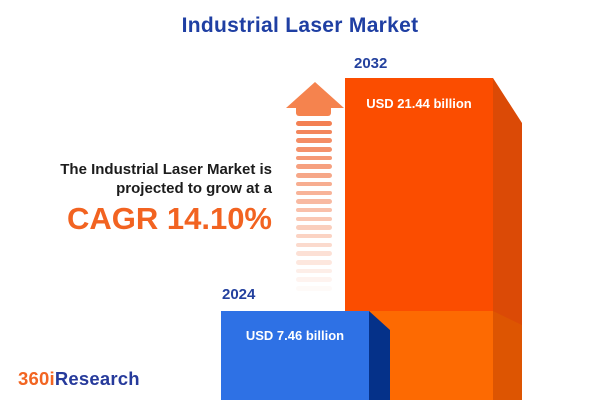 Image resolution: width=600 pixels, height=400 pixels. I want to click on brand-logo-research: Research, so click(97, 378).